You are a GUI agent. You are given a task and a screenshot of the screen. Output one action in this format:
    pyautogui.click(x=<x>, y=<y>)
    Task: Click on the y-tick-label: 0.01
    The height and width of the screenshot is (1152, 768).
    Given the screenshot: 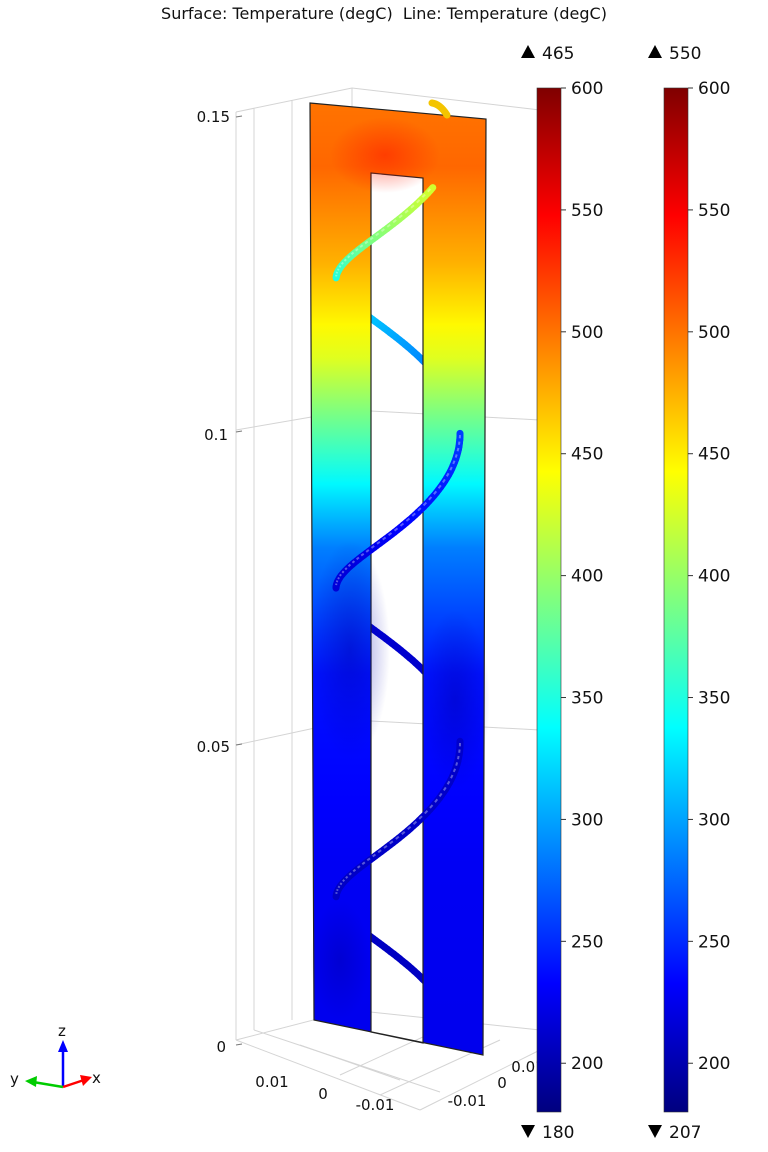 What is the action you would take?
    pyautogui.click(x=271, y=1082)
    